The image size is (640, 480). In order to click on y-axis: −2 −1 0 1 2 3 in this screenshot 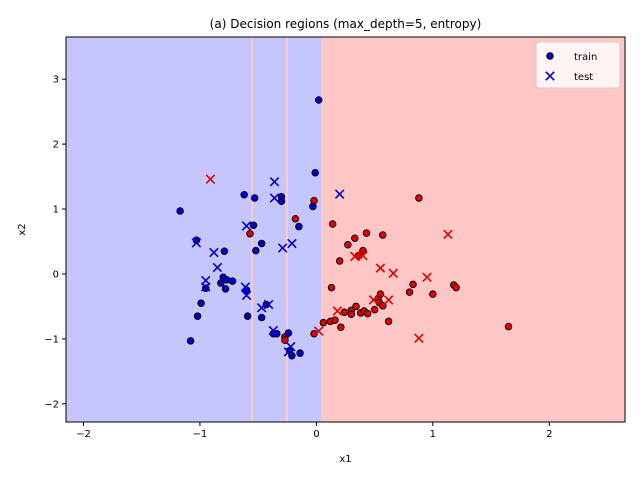, I will do `click(55, 242)`.